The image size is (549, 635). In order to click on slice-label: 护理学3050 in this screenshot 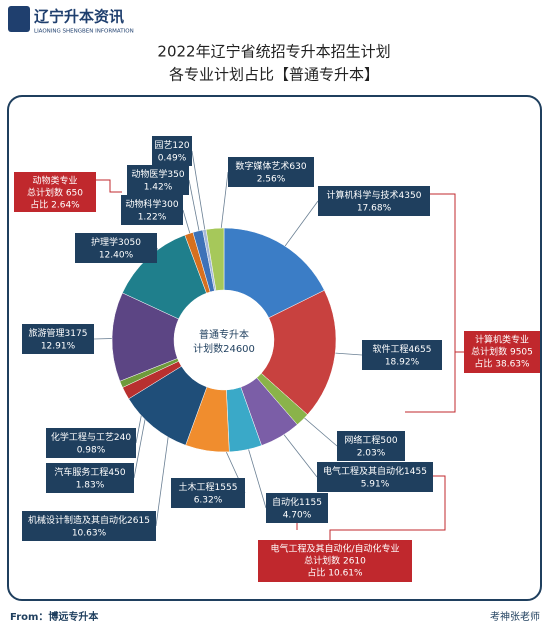, I will do `click(116, 242)`.